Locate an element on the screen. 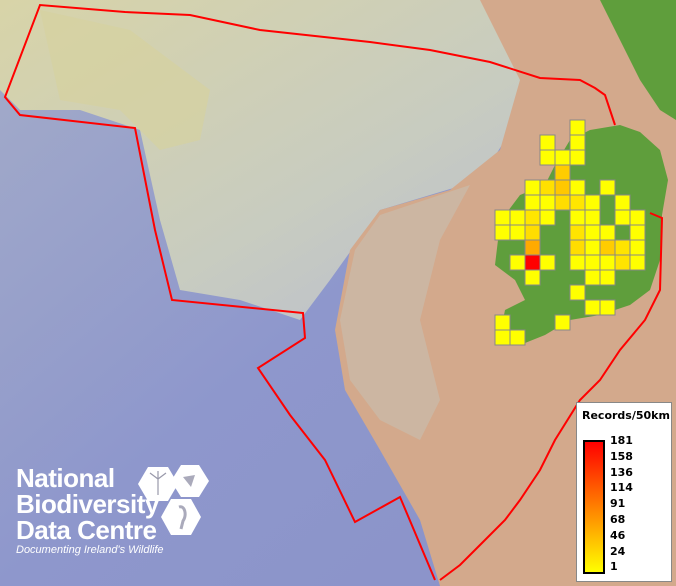 This screenshot has height=586, width=676. logo-line-2: Biodiversity is located at coordinates (87, 504).